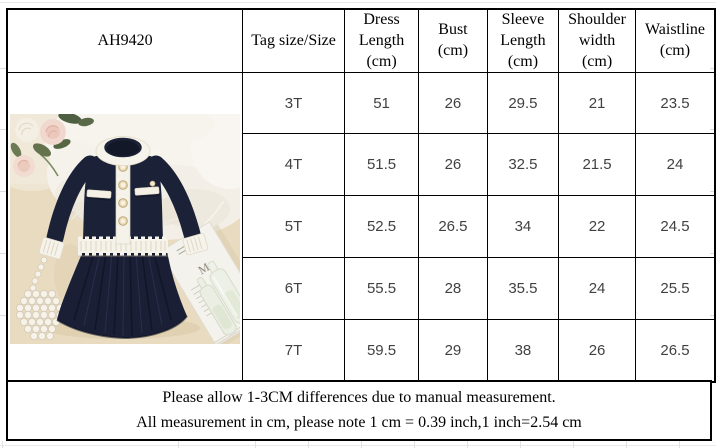  I want to click on glass-vases, so click(218, 298).